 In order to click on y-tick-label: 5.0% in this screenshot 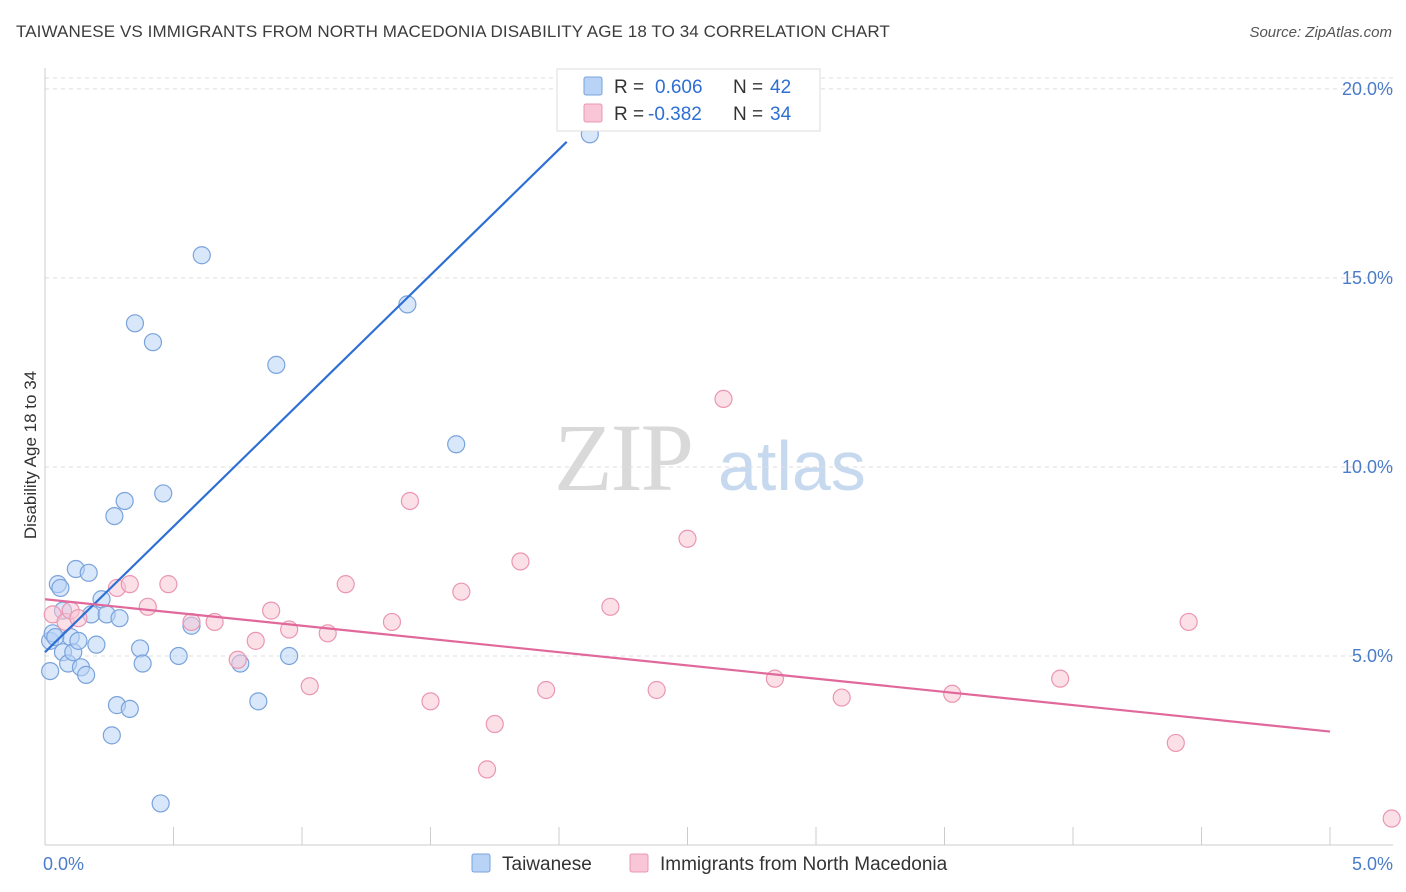, I will do `click(1372, 656)`.